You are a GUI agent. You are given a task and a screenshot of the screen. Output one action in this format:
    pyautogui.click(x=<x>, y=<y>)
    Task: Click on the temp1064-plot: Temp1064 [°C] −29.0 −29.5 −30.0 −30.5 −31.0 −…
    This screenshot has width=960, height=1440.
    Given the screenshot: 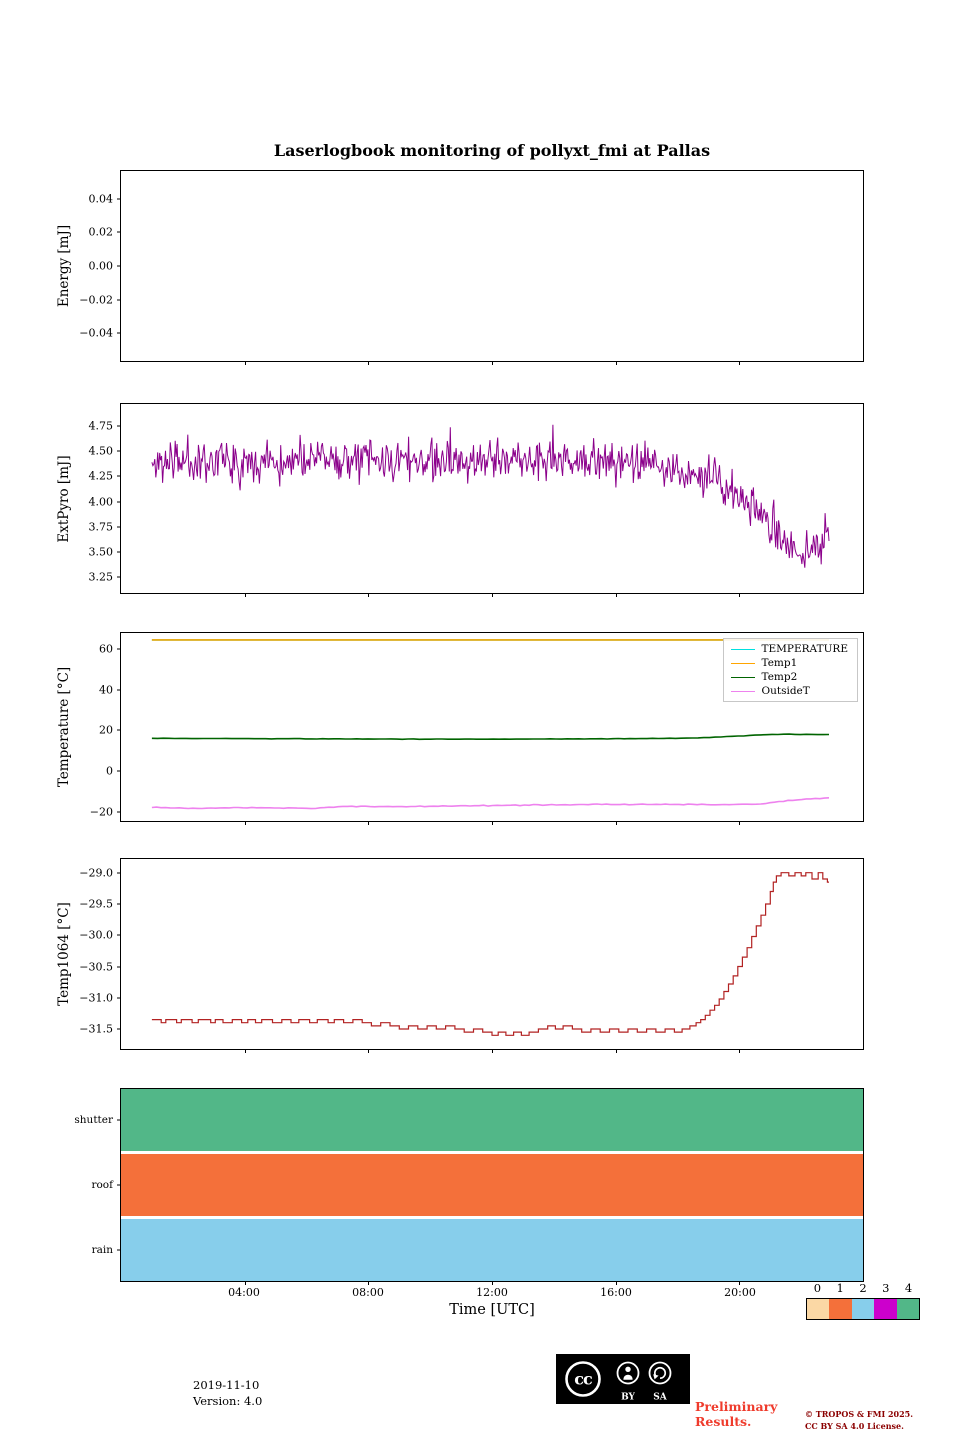 What is the action you would take?
    pyautogui.click(x=460, y=955)
    